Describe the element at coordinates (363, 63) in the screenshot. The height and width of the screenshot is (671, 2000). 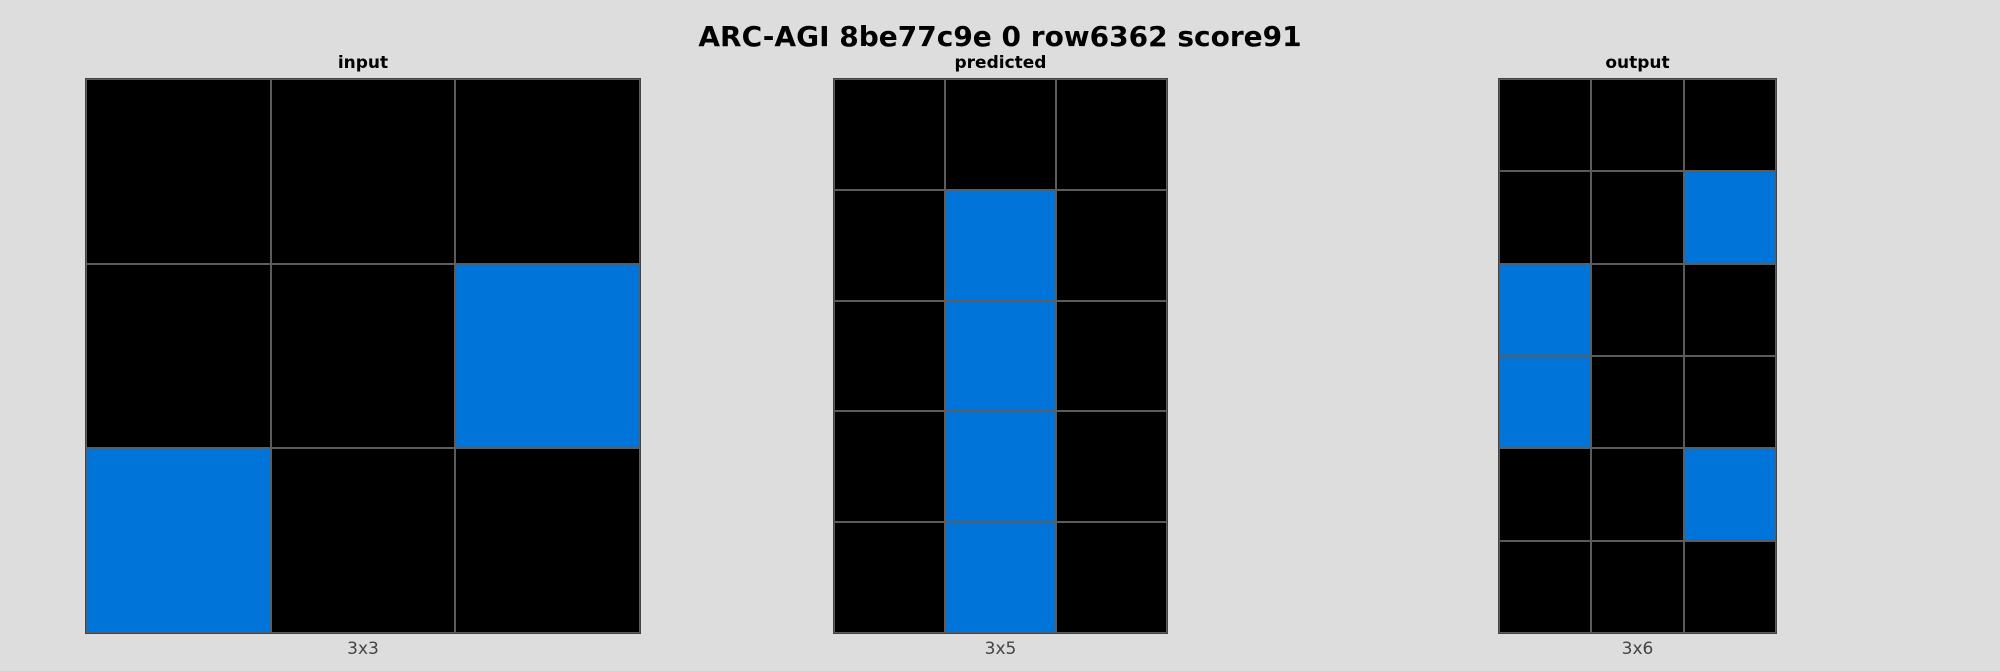
I see `panel-title: input` at that location.